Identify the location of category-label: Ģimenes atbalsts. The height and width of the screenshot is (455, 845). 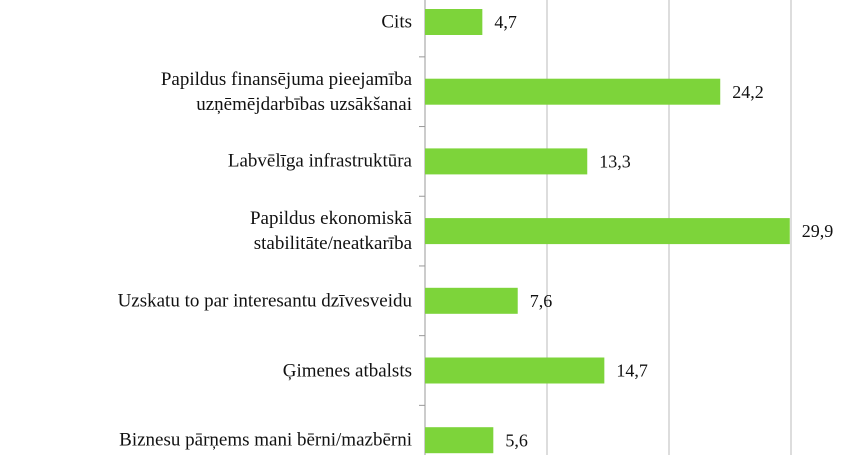
(347, 370).